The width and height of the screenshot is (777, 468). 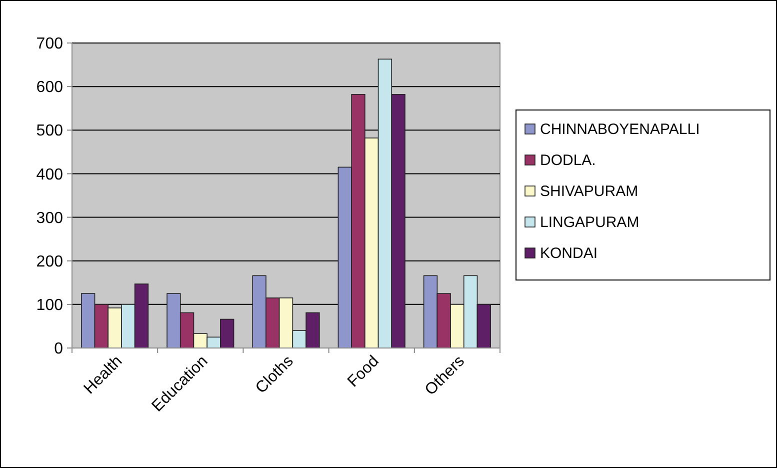 I want to click on y-tick-label: 400, so click(x=50, y=175).